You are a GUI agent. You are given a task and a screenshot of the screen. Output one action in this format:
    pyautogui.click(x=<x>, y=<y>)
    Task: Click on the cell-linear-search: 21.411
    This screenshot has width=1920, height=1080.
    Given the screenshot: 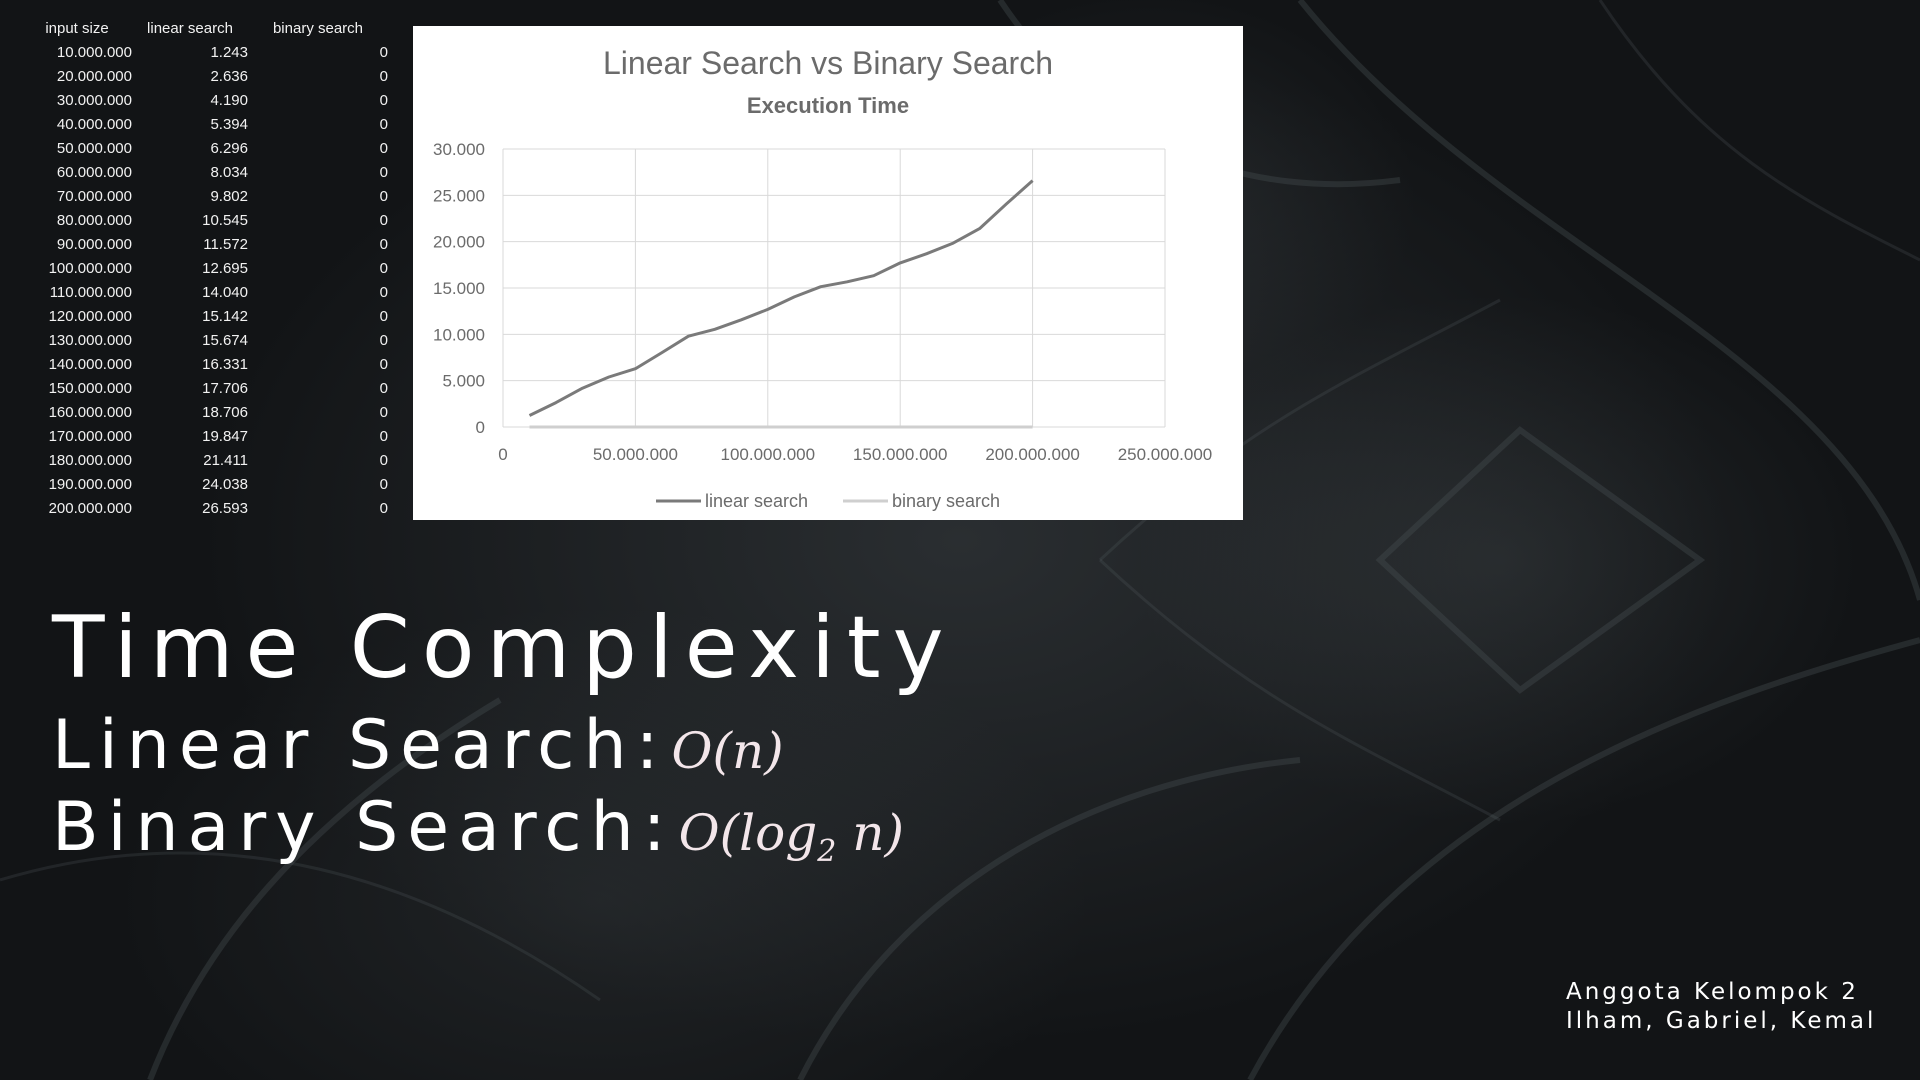 What is the action you would take?
    pyautogui.click(x=225, y=460)
    